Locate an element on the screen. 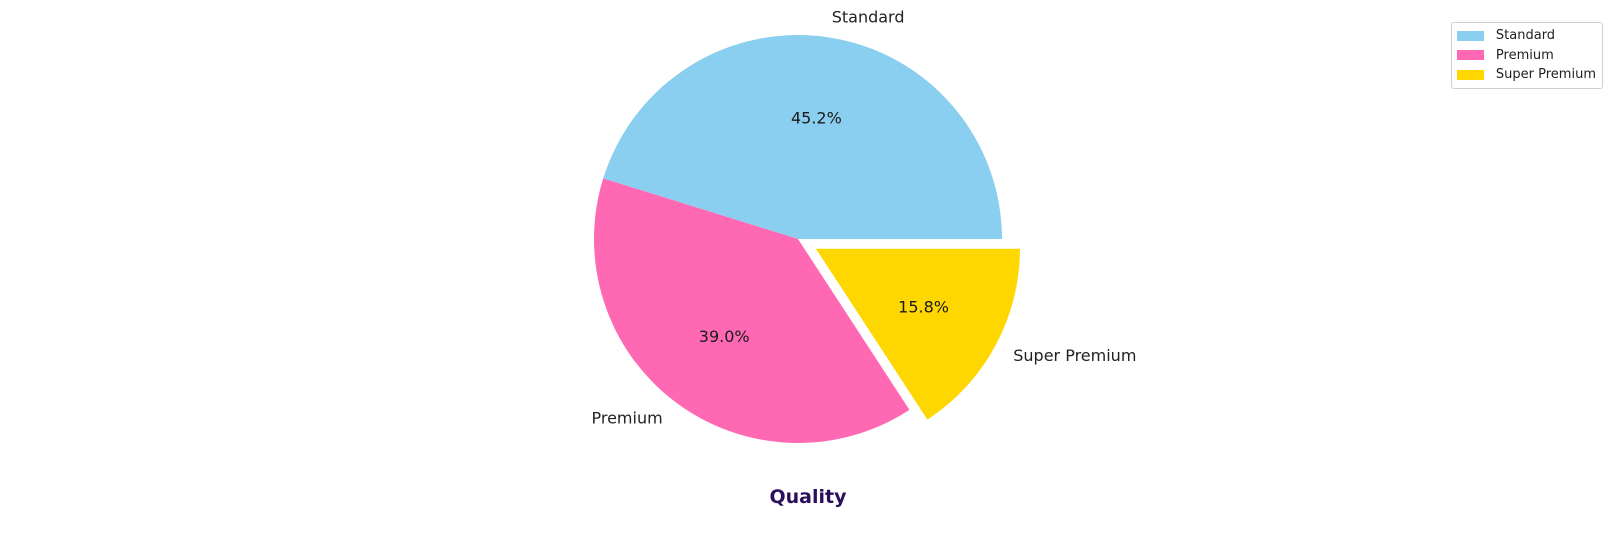  legend: Standard Premium Super Premium is located at coordinates (1526, 55).